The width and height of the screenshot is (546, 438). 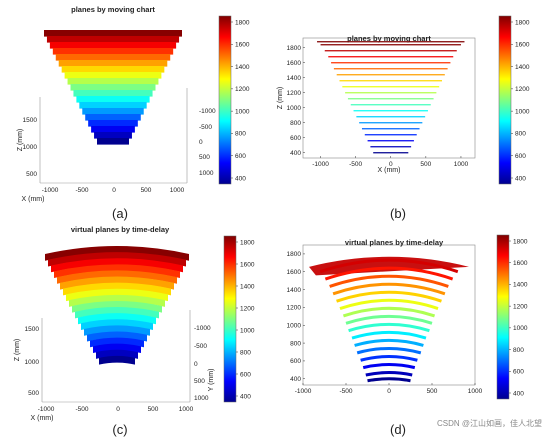 I want to click on y-tick-label: 1600, so click(x=294, y=63).